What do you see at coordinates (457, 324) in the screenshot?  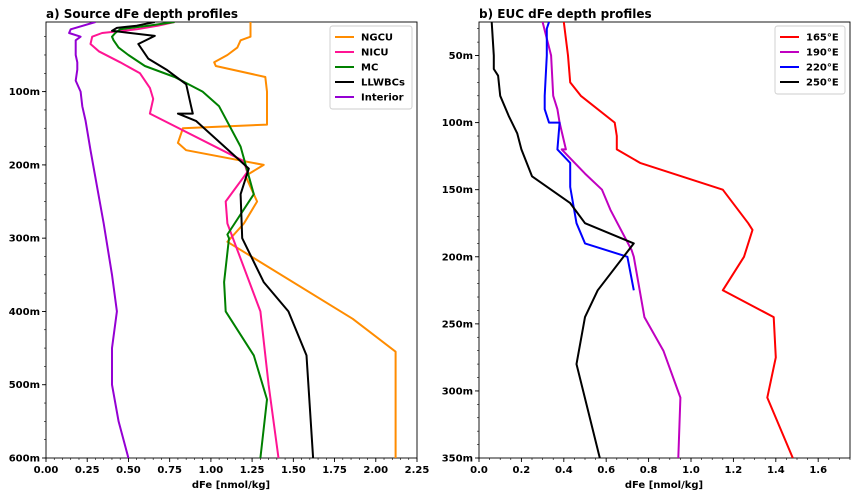 I see `y-tick-label: 250m` at bounding box center [457, 324].